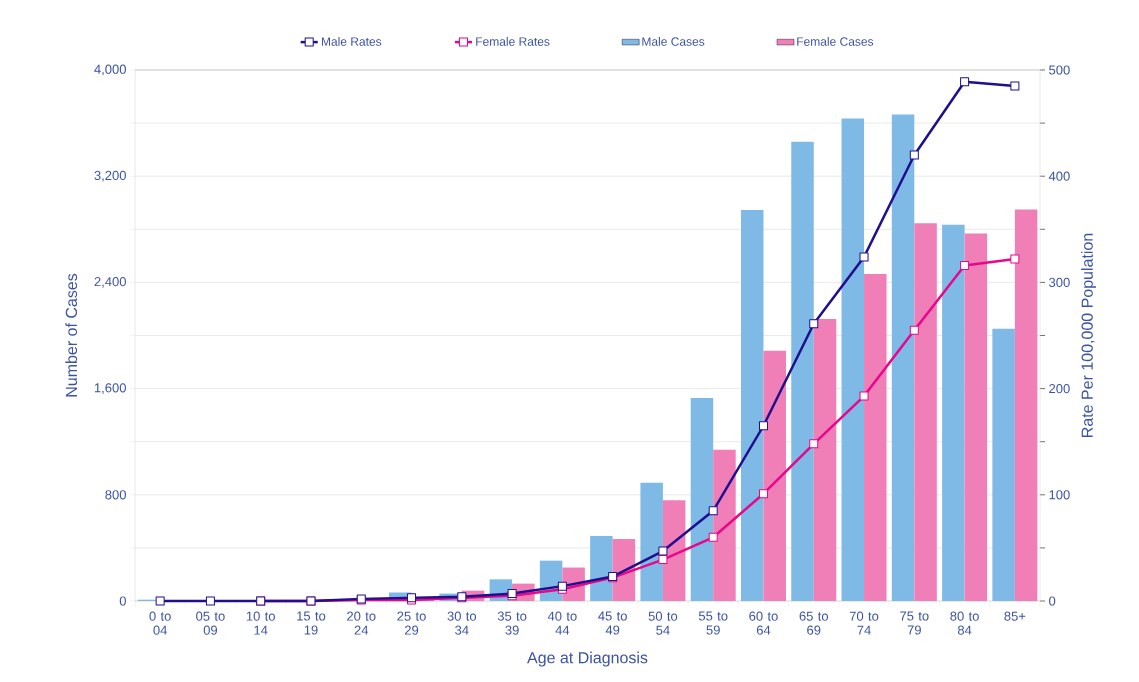  I want to click on y2-tick-label: 300, so click(1059, 282).